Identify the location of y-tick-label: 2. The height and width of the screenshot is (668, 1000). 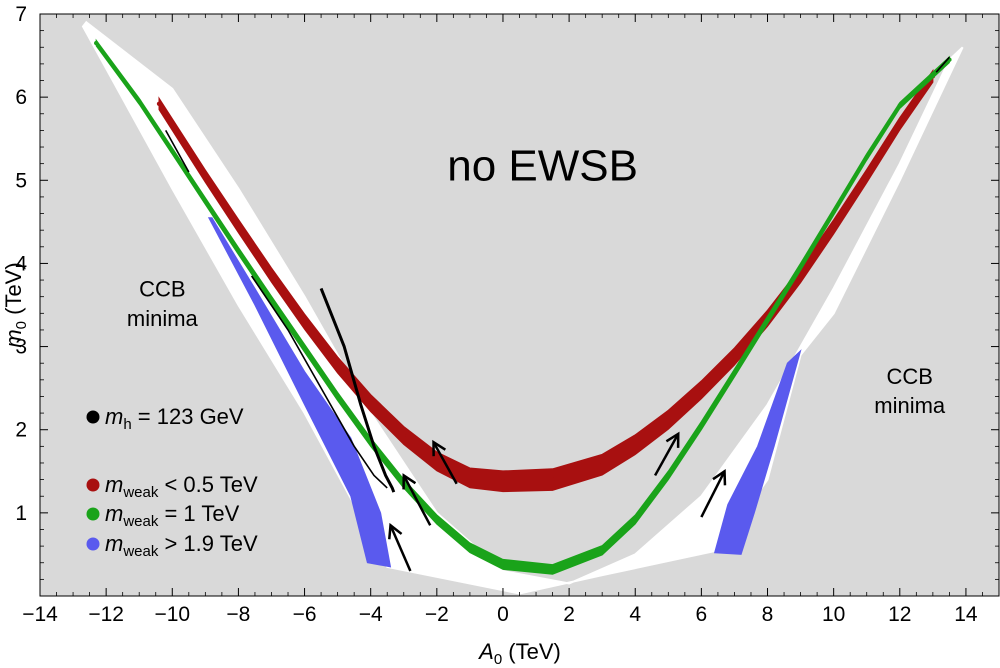
(21, 430).